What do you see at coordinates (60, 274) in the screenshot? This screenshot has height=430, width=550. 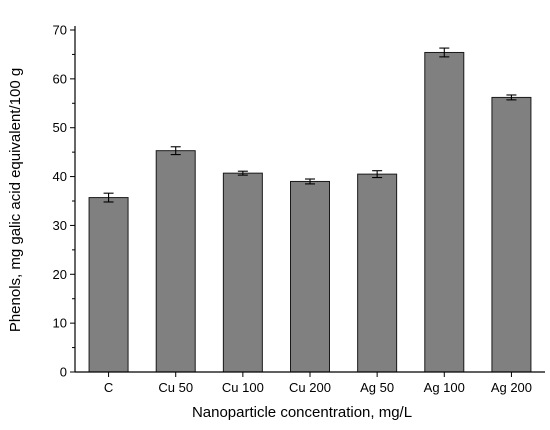 I see `y-tick-label: 20` at bounding box center [60, 274].